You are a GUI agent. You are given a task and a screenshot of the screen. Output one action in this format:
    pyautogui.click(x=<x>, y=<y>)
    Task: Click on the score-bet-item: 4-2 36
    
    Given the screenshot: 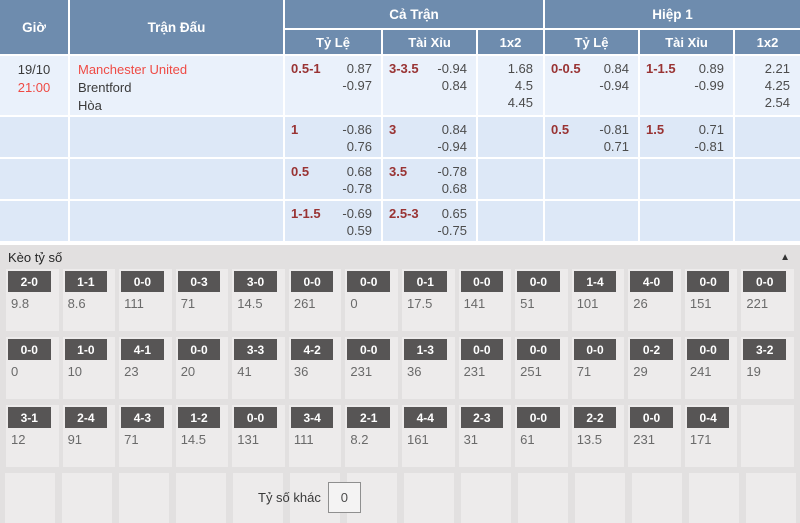 What is the action you would take?
    pyautogui.click(x=315, y=368)
    